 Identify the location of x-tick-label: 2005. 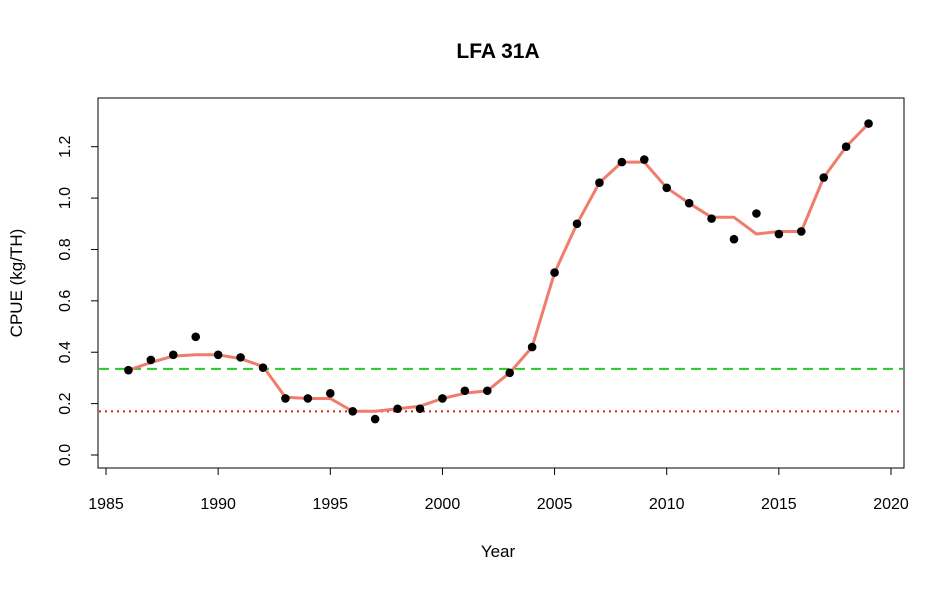
(555, 504).